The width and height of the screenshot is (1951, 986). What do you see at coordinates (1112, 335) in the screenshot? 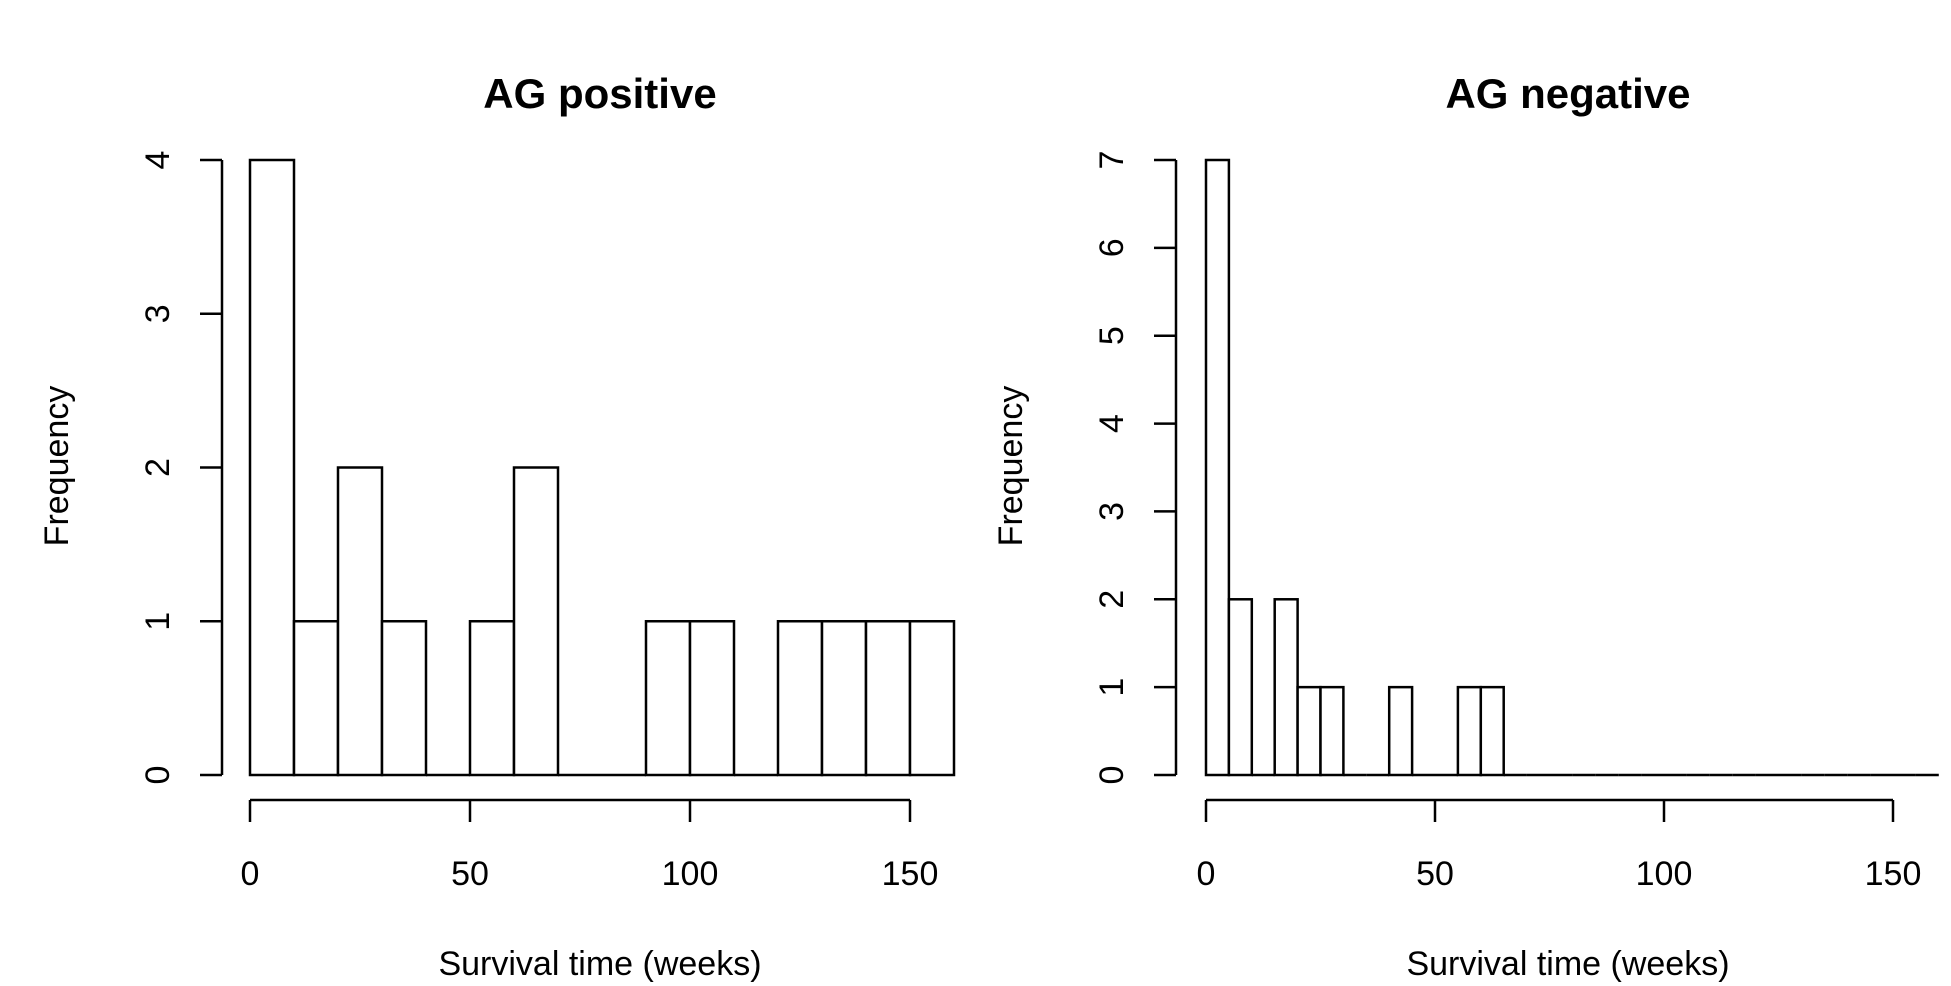
I see `y-tick-label: 5` at bounding box center [1112, 335].